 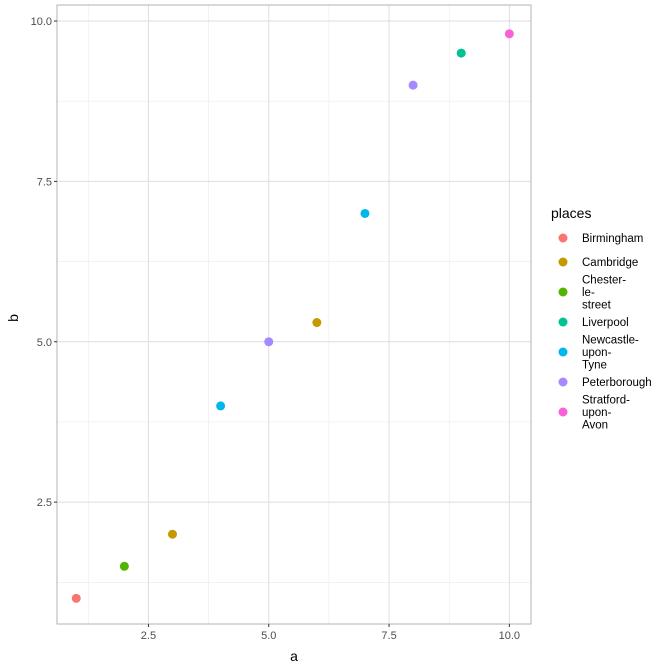 What do you see at coordinates (571, 213) in the screenshot?
I see `legend-title: places` at bounding box center [571, 213].